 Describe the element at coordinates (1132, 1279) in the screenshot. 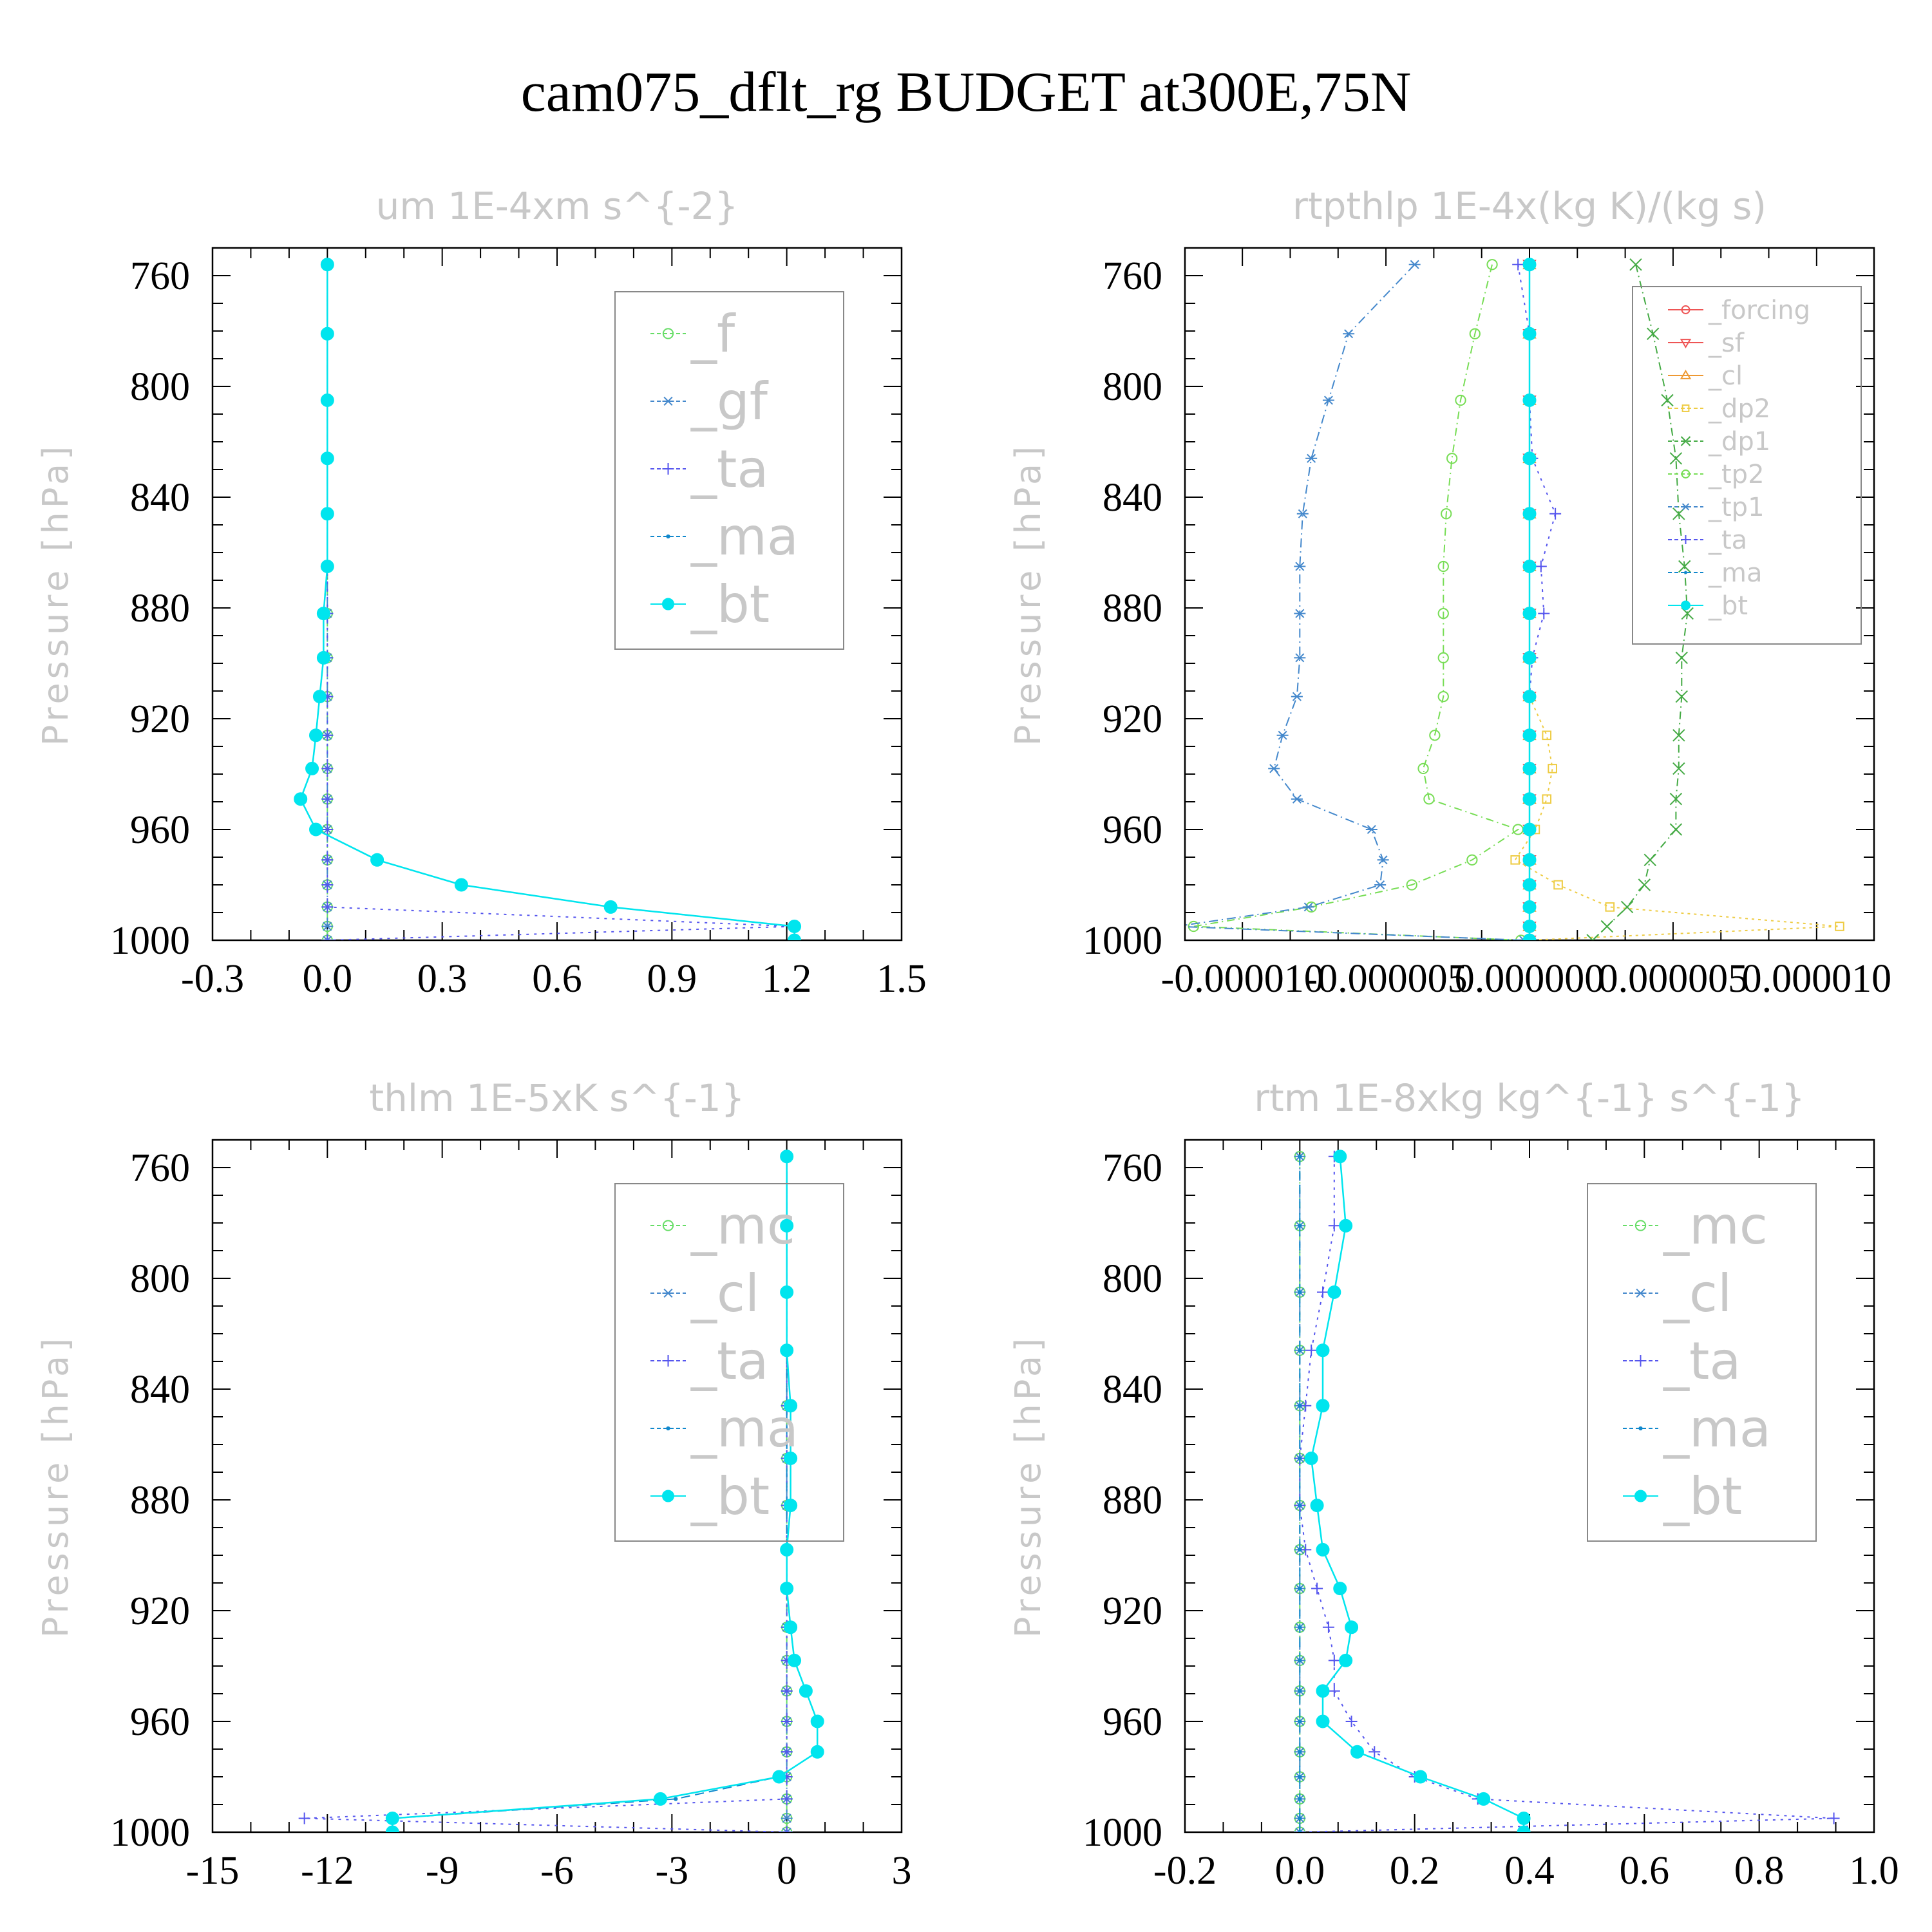

I see `y-tick-label: 800` at that location.